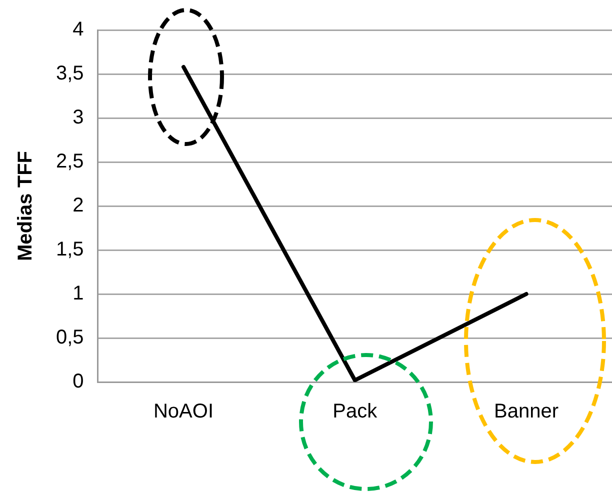 The width and height of the screenshot is (612, 492). Describe the element at coordinates (78, 293) in the screenshot. I see `y-tick-label: 1` at that location.